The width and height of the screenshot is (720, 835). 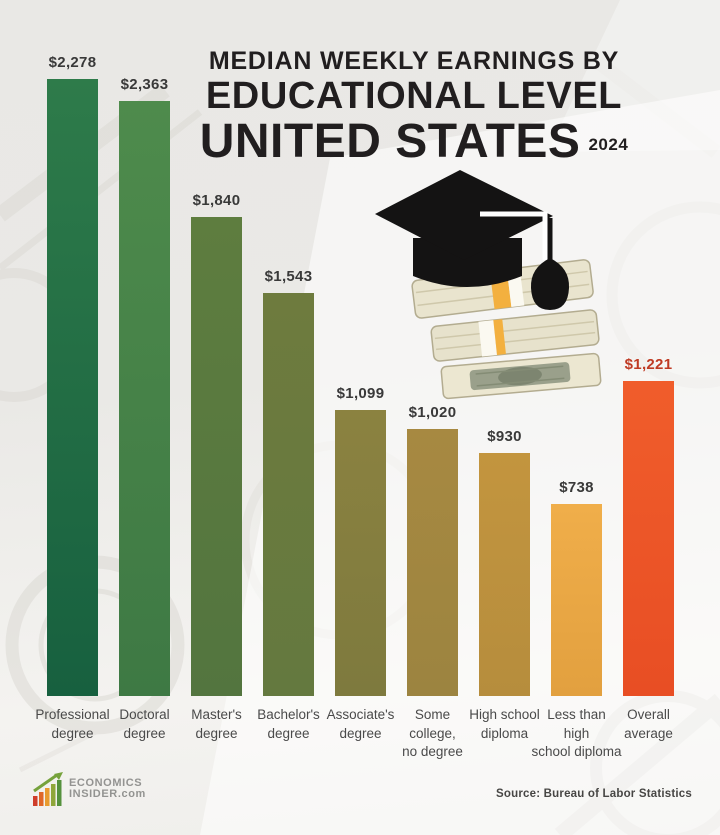 I want to click on source-attribution: Source: Bureau of Labor Statistics, so click(x=594, y=794).